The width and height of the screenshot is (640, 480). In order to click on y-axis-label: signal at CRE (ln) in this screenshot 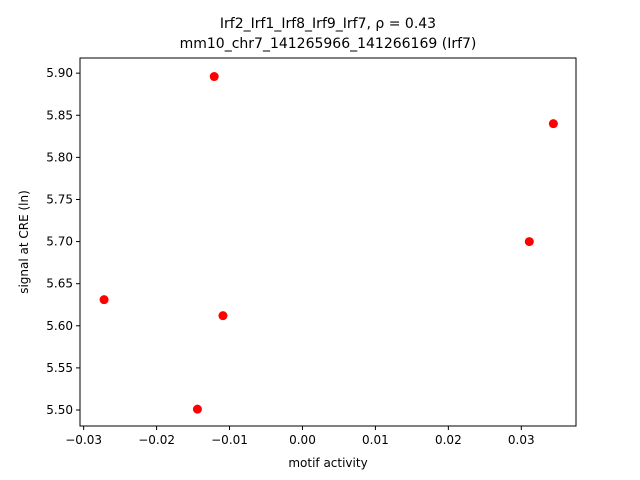, I will do `click(24, 242)`.